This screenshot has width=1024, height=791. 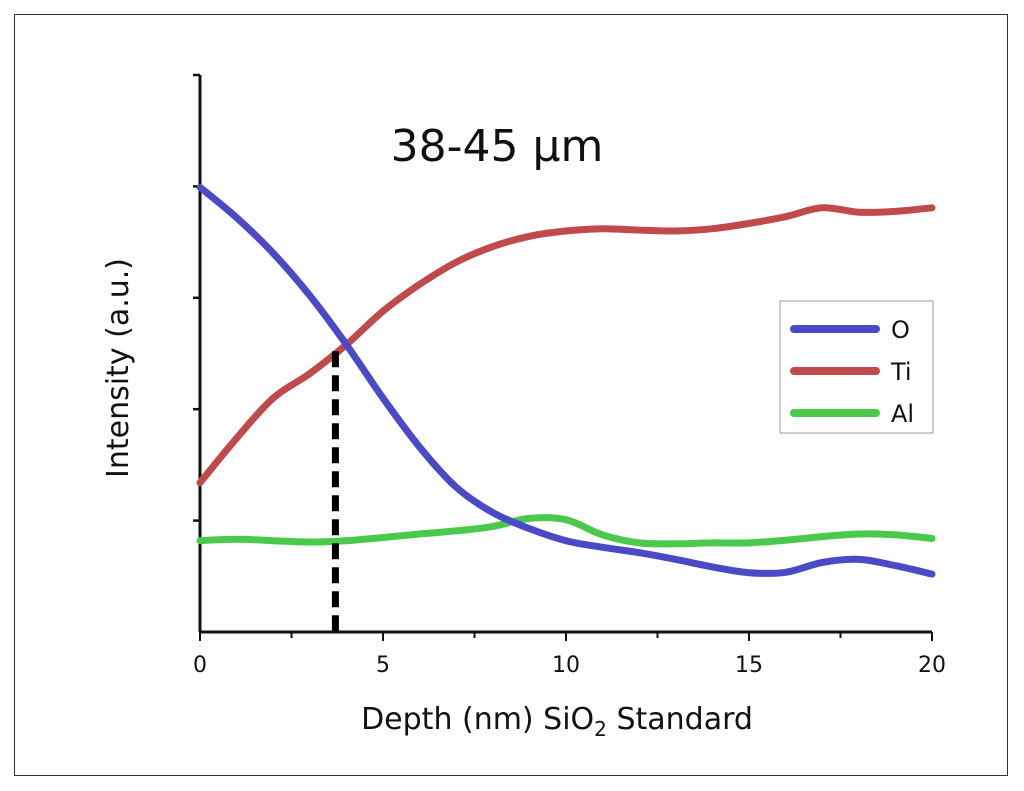 I want to click on x-axis-label-subscript: 2, so click(x=600, y=729).